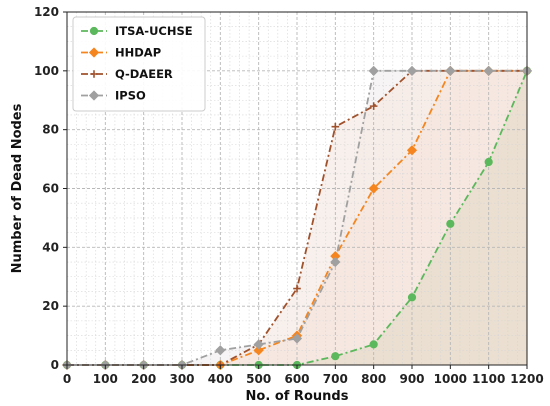 This screenshot has width=550, height=406. Describe the element at coordinates (296, 379) in the screenshot. I see `x-tick-label: 600` at that location.